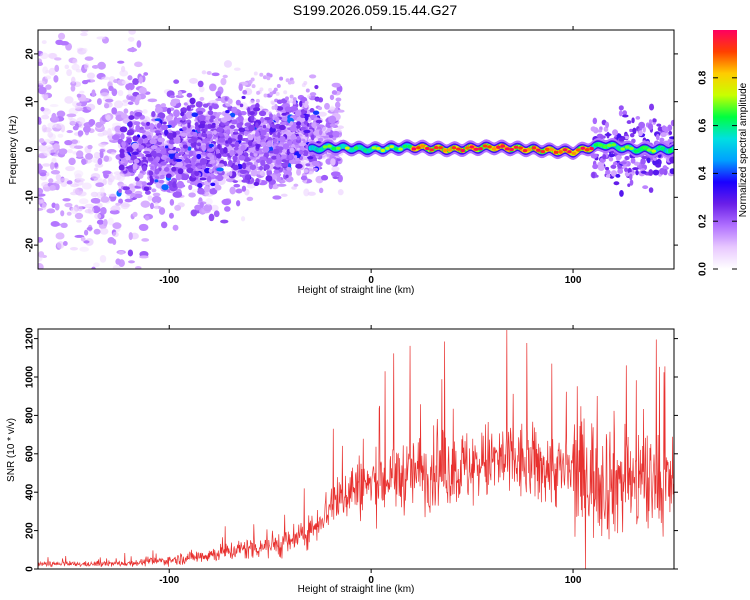 The image size is (750, 600). I want to click on colorbar-label: Normalized spectral amplitude, so click(743, 149).